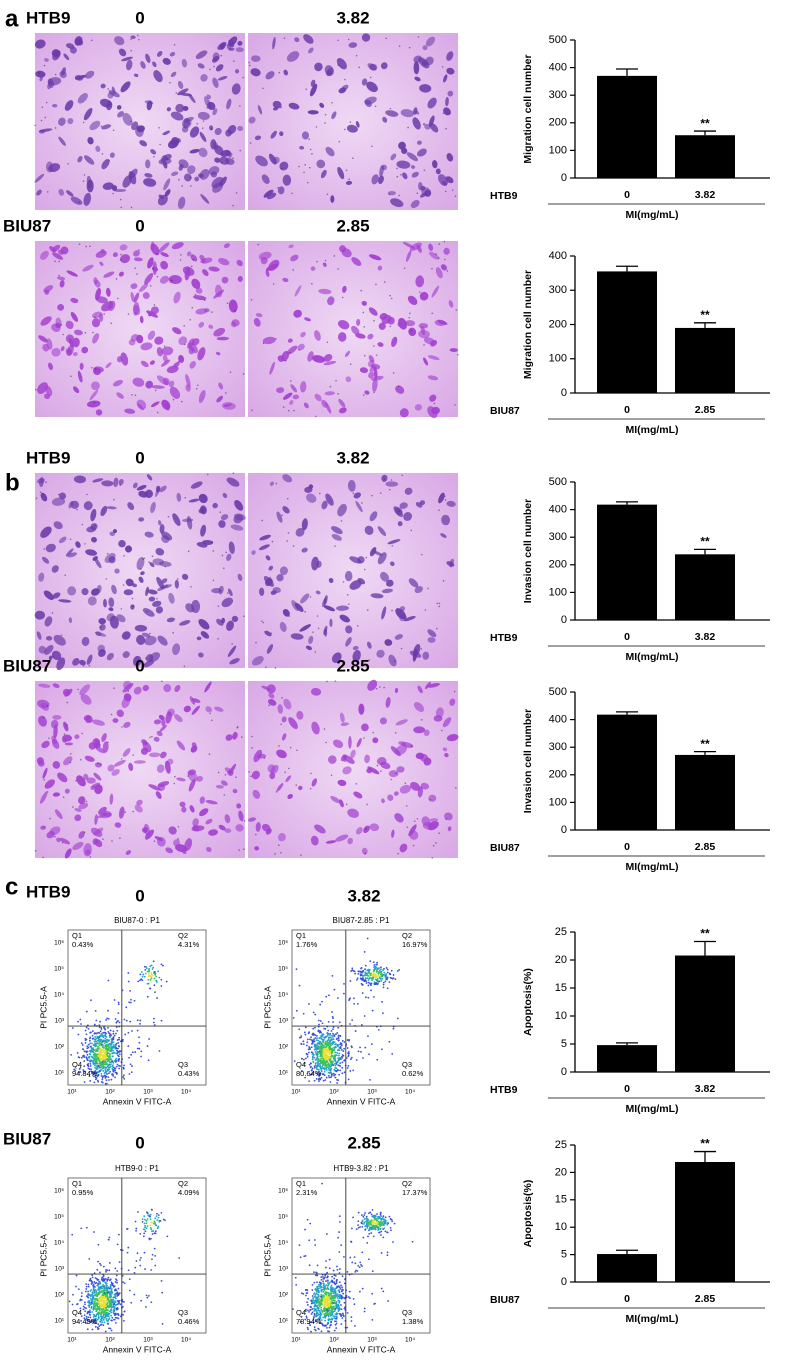 The image size is (800, 1367). I want to click on micrograph-background, so click(353, 570).